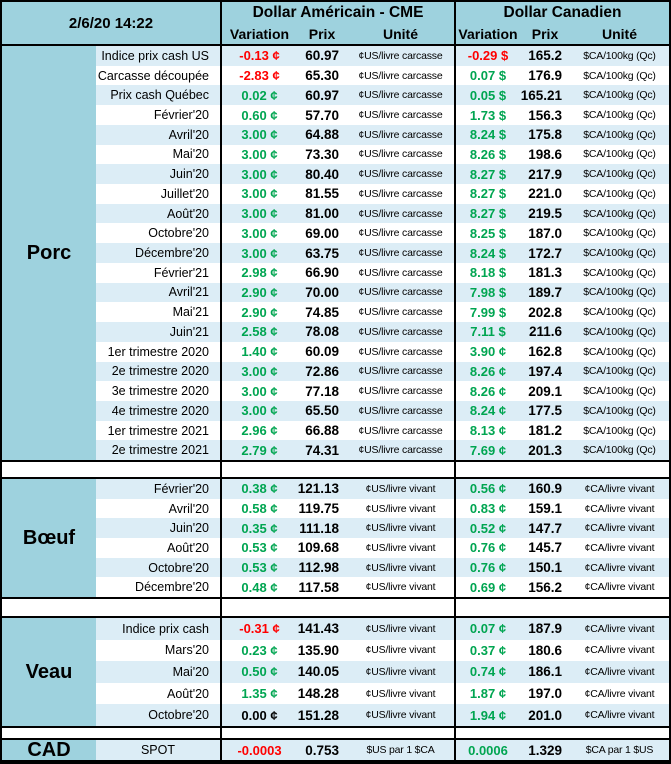 This screenshot has height=764, width=671. Describe the element at coordinates (189, 174) in the screenshot. I see `row-label: Juin'20` at that location.